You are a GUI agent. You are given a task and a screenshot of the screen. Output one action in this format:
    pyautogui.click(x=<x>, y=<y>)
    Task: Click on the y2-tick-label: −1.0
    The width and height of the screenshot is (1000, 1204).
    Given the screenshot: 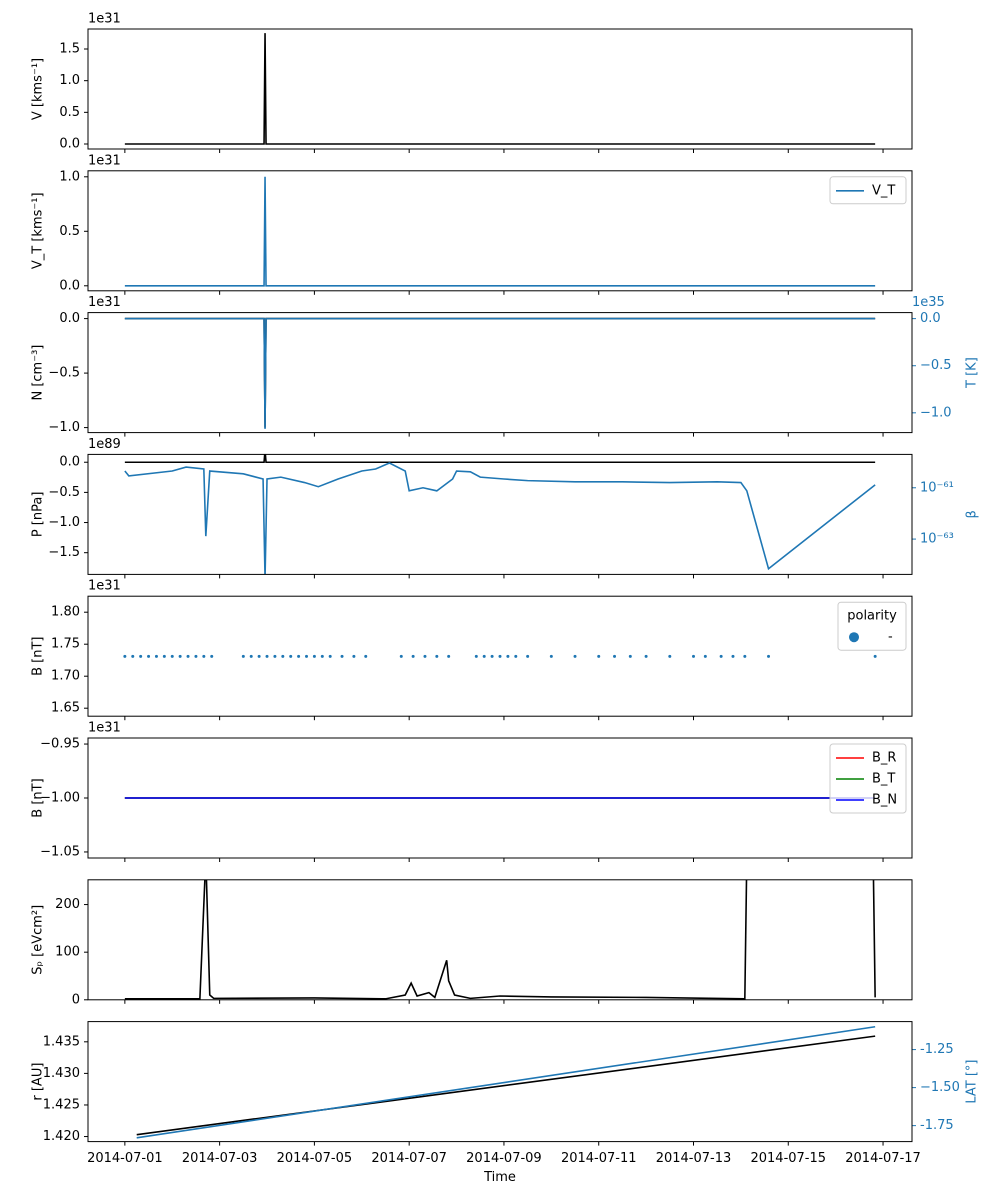 What is the action you would take?
    pyautogui.click(x=936, y=412)
    